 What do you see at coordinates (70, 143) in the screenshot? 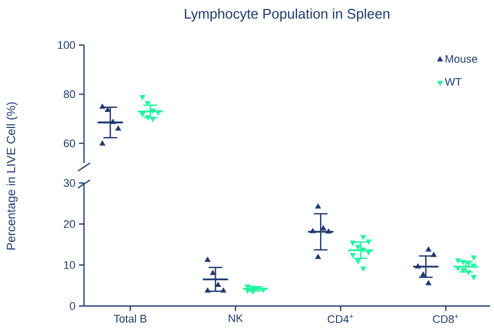
I see `y-tick-label: 60` at bounding box center [70, 143].